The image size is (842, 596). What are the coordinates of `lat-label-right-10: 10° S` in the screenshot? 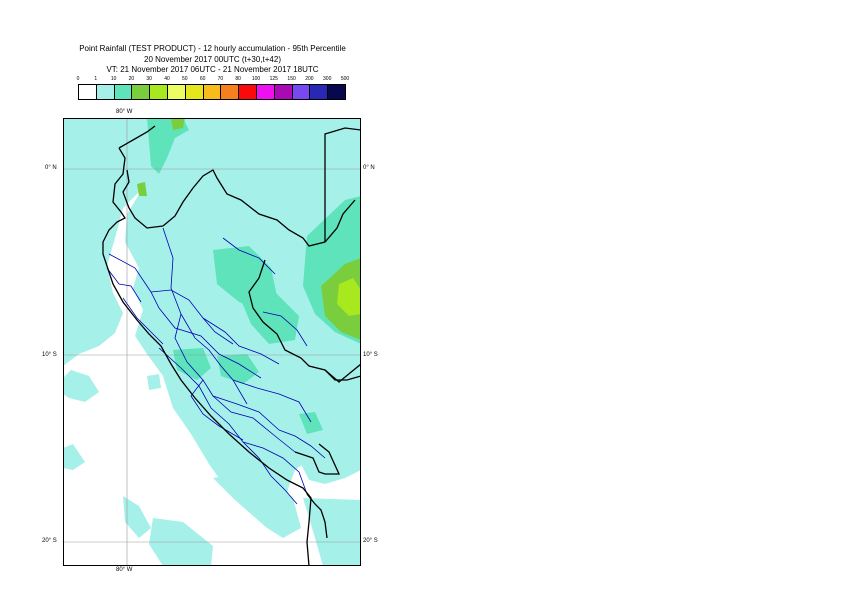 It's located at (370, 355).